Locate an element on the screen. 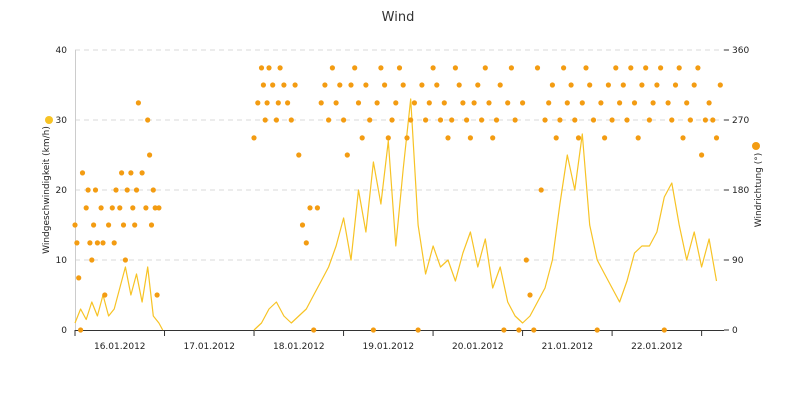 The width and height of the screenshot is (800, 400). x-tick-label: 22.01.2012 is located at coordinates (657, 347).